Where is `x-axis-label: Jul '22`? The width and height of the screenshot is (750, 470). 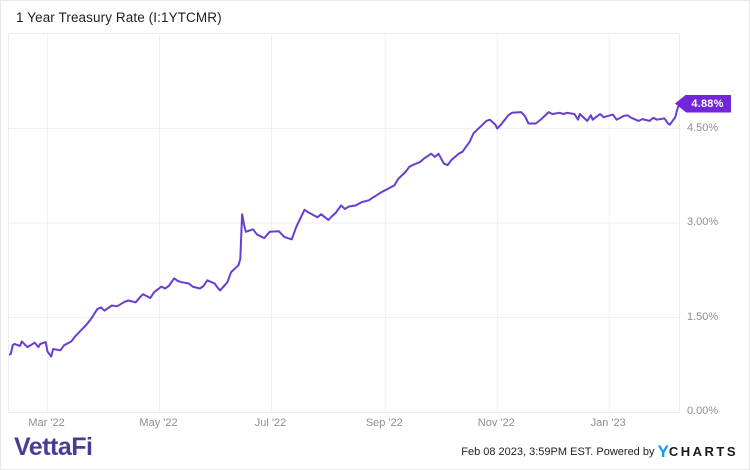
x-axis-label: Jul '22 is located at coordinates (270, 423).